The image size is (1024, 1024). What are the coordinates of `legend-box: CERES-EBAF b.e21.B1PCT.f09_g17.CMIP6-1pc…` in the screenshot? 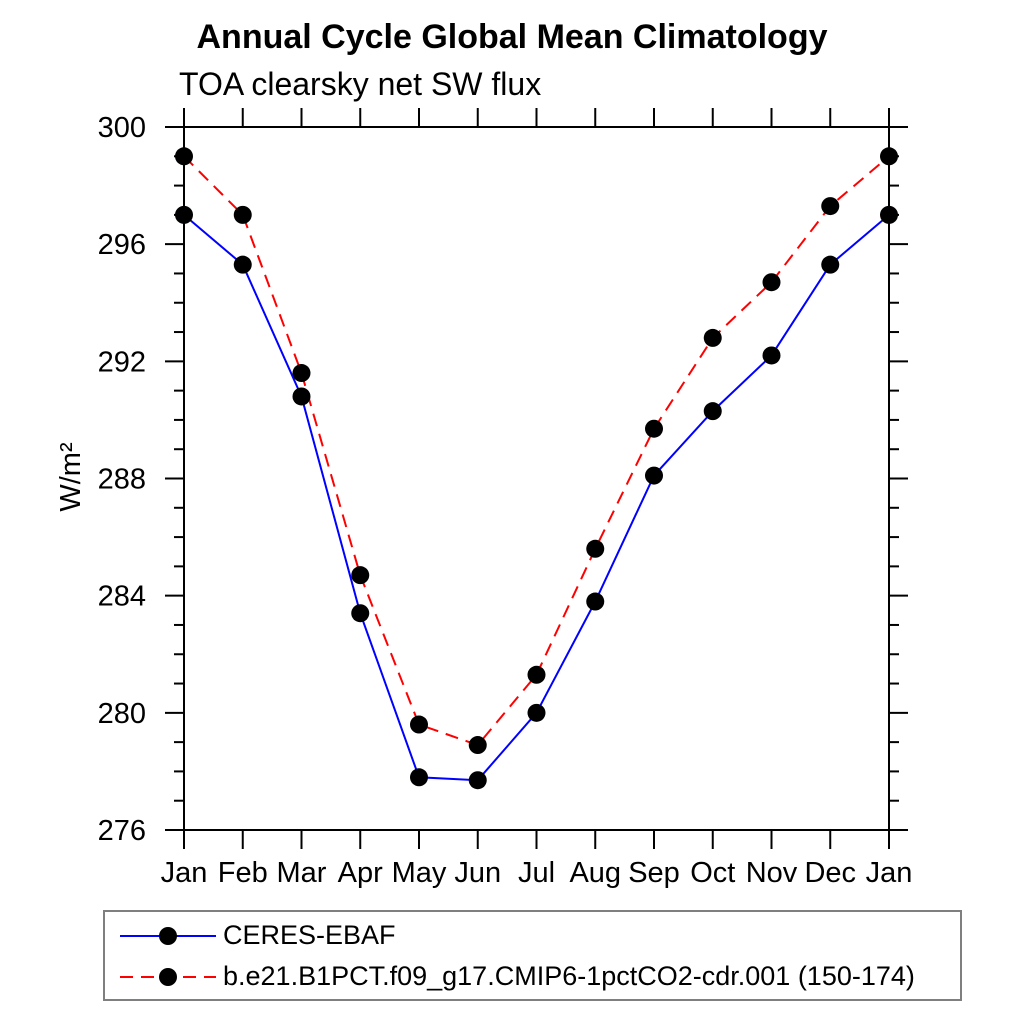 It's located at (532, 955).